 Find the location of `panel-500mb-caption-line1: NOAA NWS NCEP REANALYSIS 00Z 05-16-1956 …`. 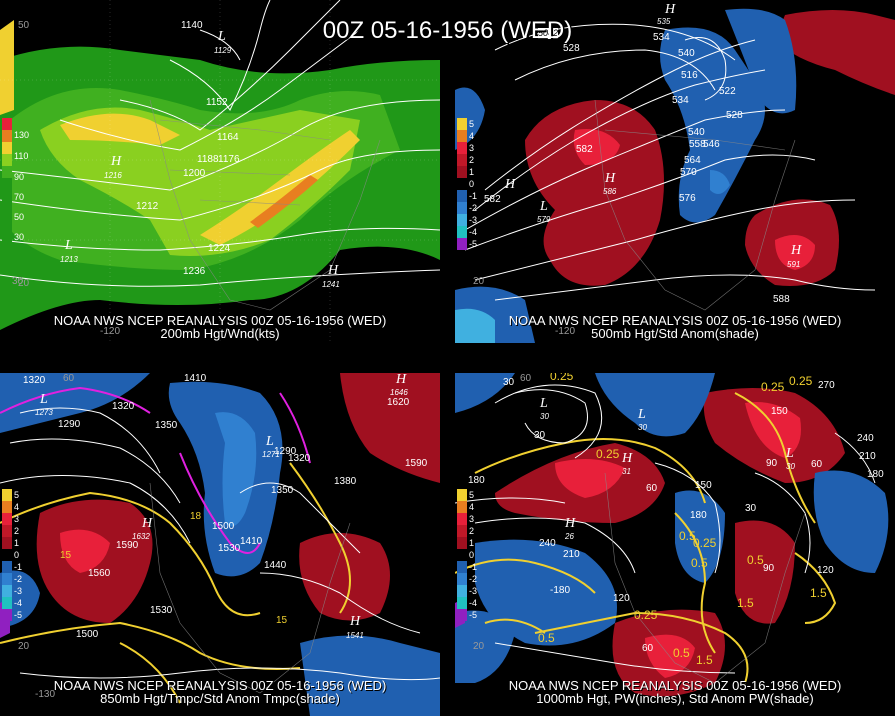

panel-500mb-caption-line1: NOAA NWS NCEP REANALYSIS 00Z 05-16-1956 … is located at coordinates (675, 320).